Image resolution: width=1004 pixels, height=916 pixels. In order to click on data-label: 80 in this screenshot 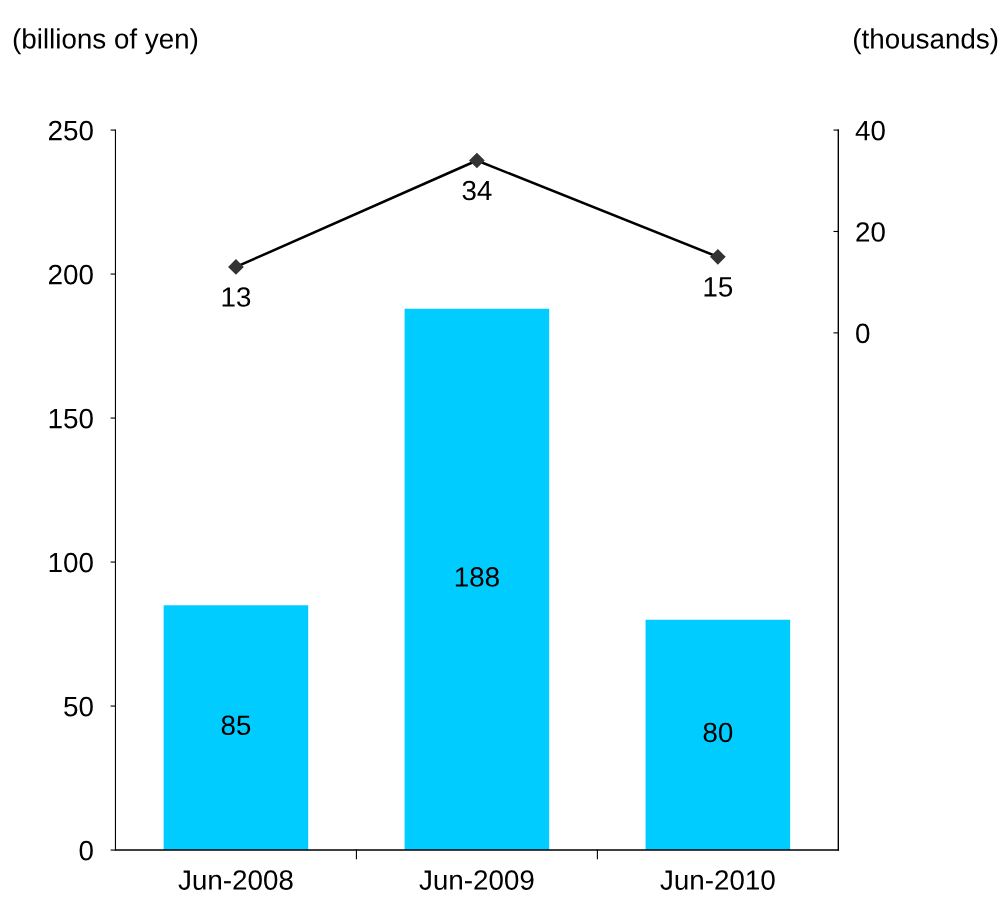, I will do `click(718, 732)`.